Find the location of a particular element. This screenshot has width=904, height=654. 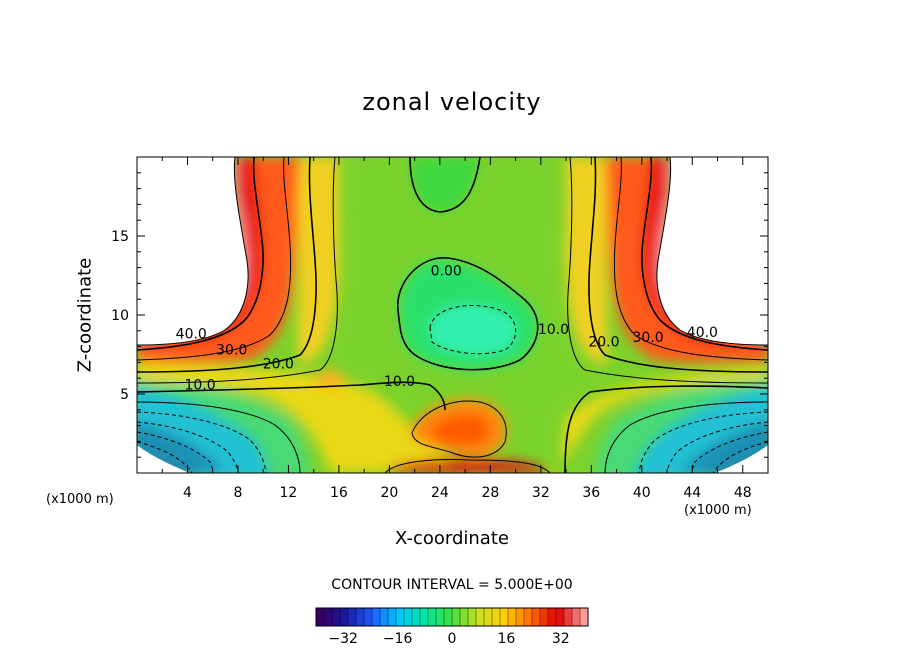

y-tick-label: 10 is located at coordinates (120, 316).